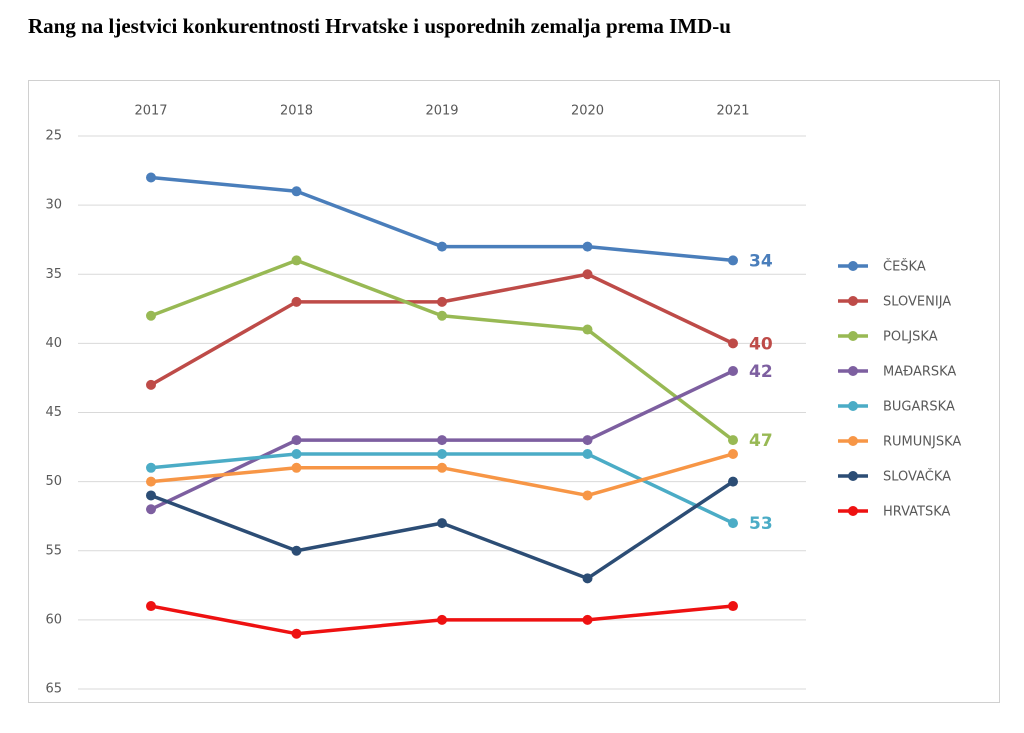  I want to click on y-tick-label: 25, so click(53, 136).